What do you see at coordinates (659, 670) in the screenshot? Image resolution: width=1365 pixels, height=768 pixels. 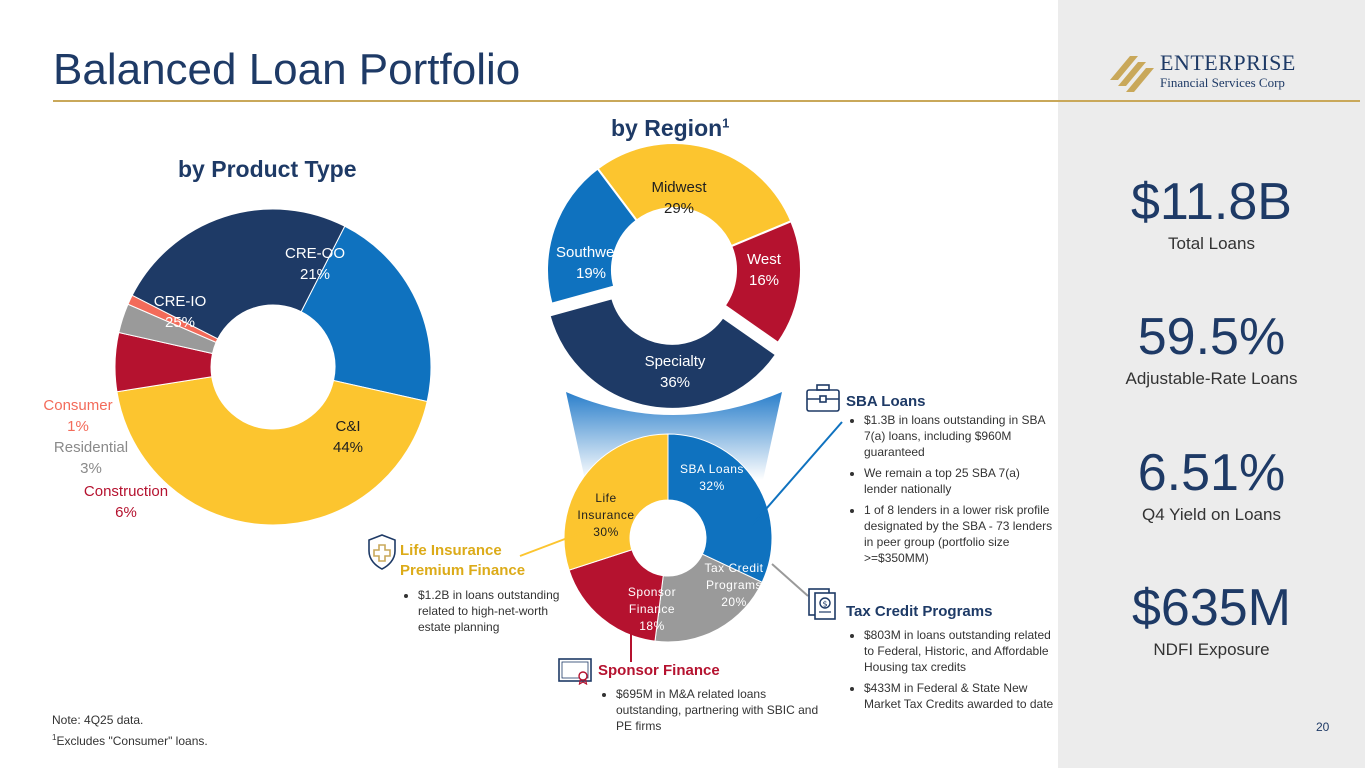 I see `sponsor-callout-title: Sponsor Finance` at bounding box center [659, 670].